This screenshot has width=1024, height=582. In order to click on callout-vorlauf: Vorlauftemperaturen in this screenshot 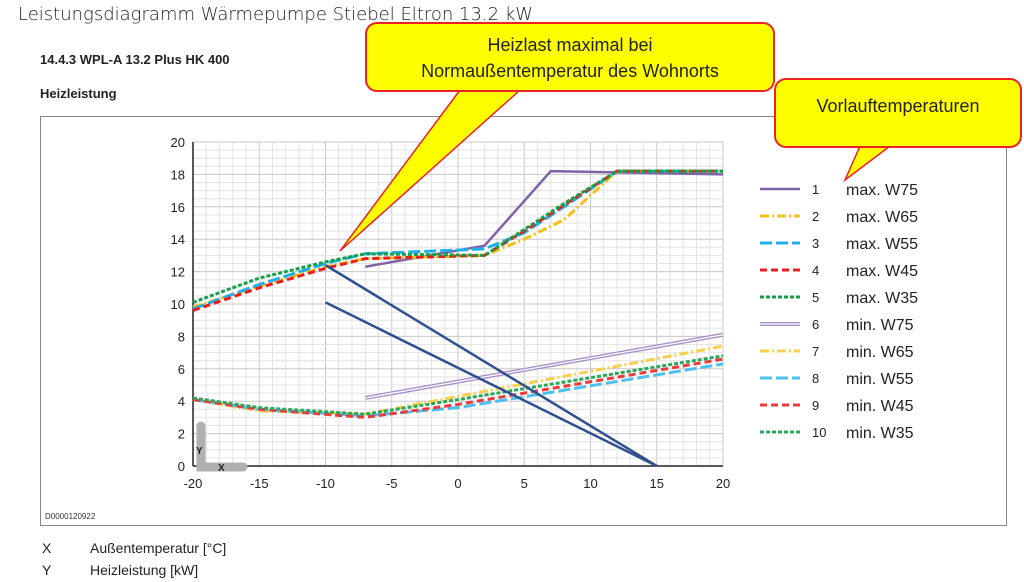, I will do `click(898, 113)`.